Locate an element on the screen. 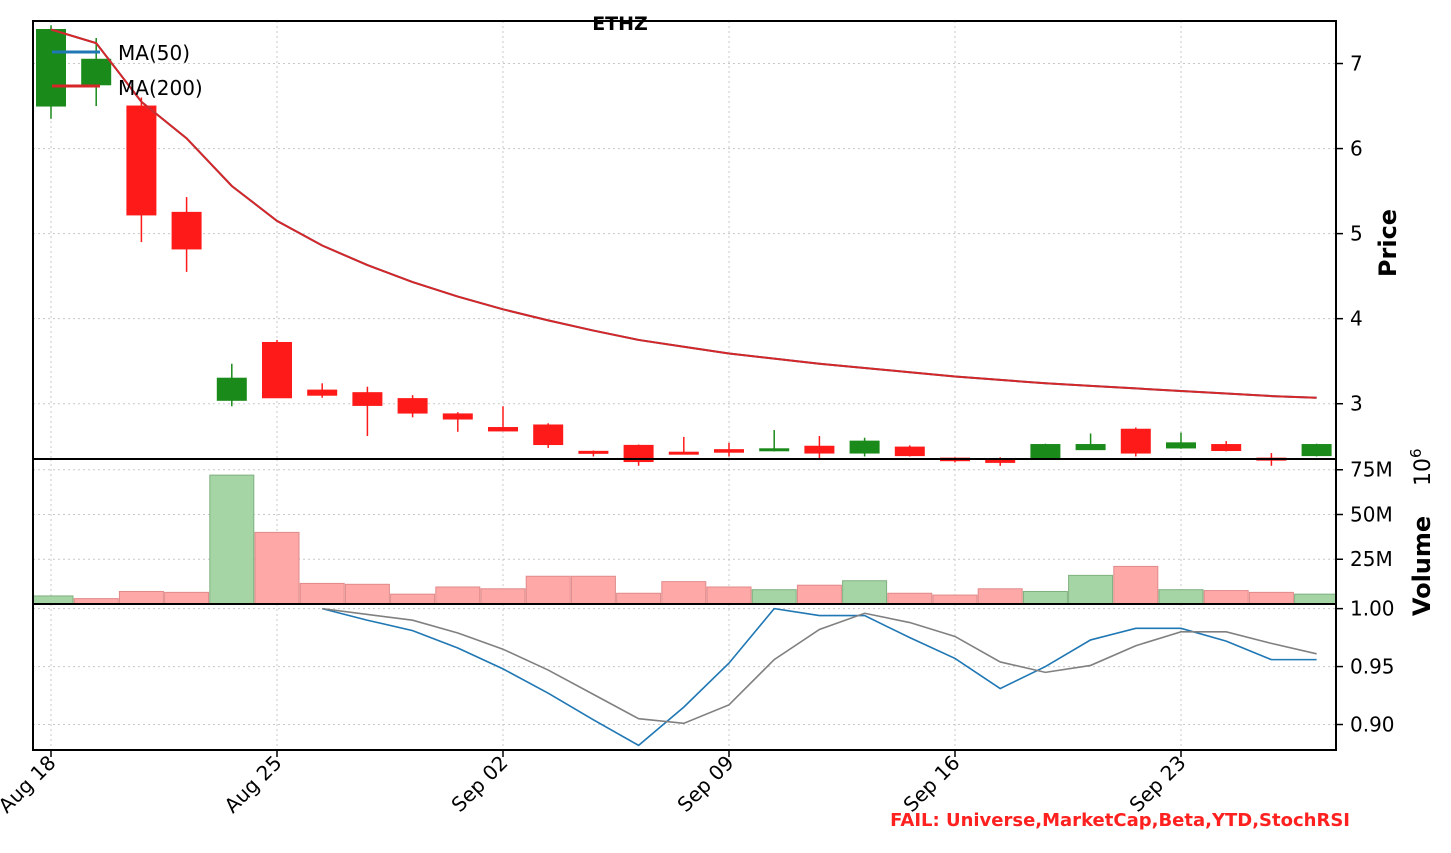 The width and height of the screenshot is (1451, 853). oscillator-lines is located at coordinates (819, 677).